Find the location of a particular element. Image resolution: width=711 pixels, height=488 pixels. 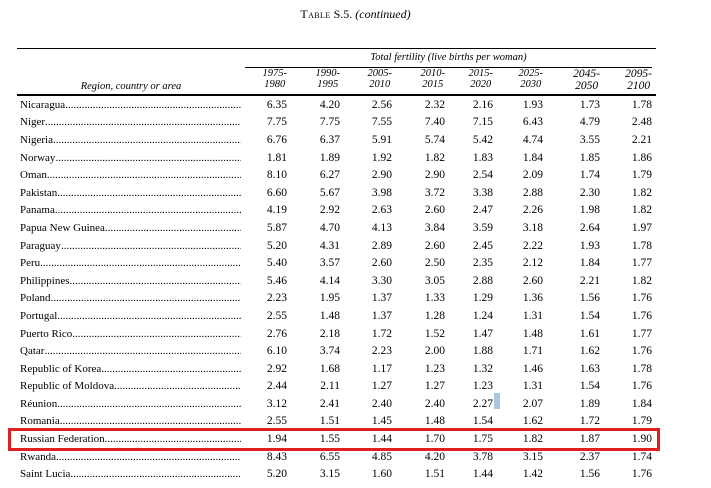

value-cell-1975-1980: 6.60 is located at coordinates (276, 192).